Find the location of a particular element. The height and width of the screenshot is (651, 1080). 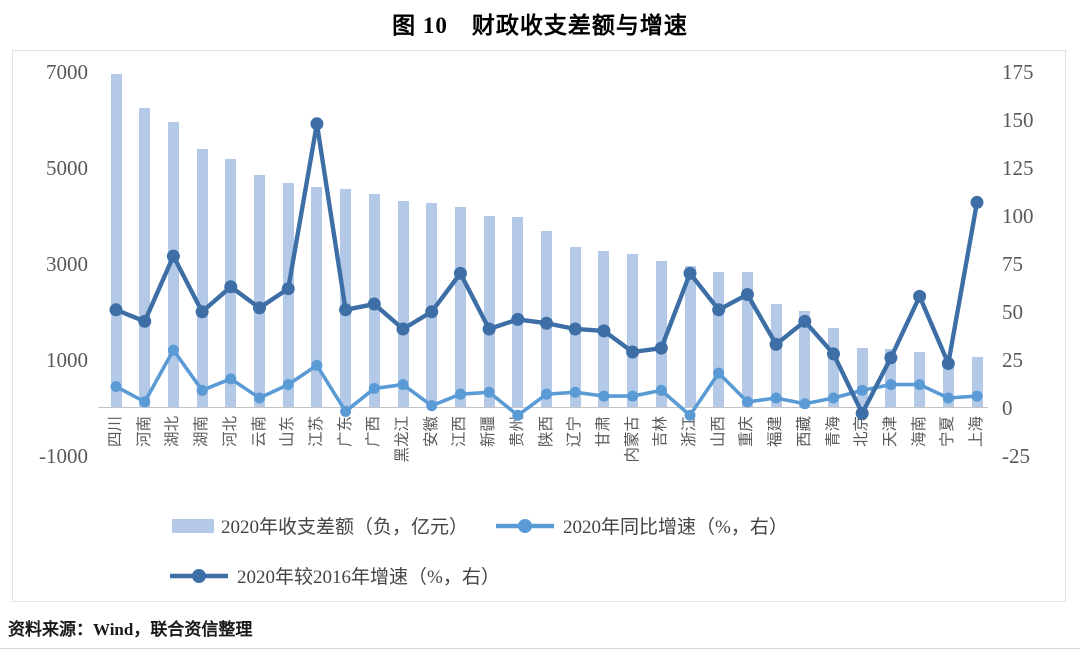

legend-item-yoy: 2020年同比增速（%，右） is located at coordinates (641, 525).